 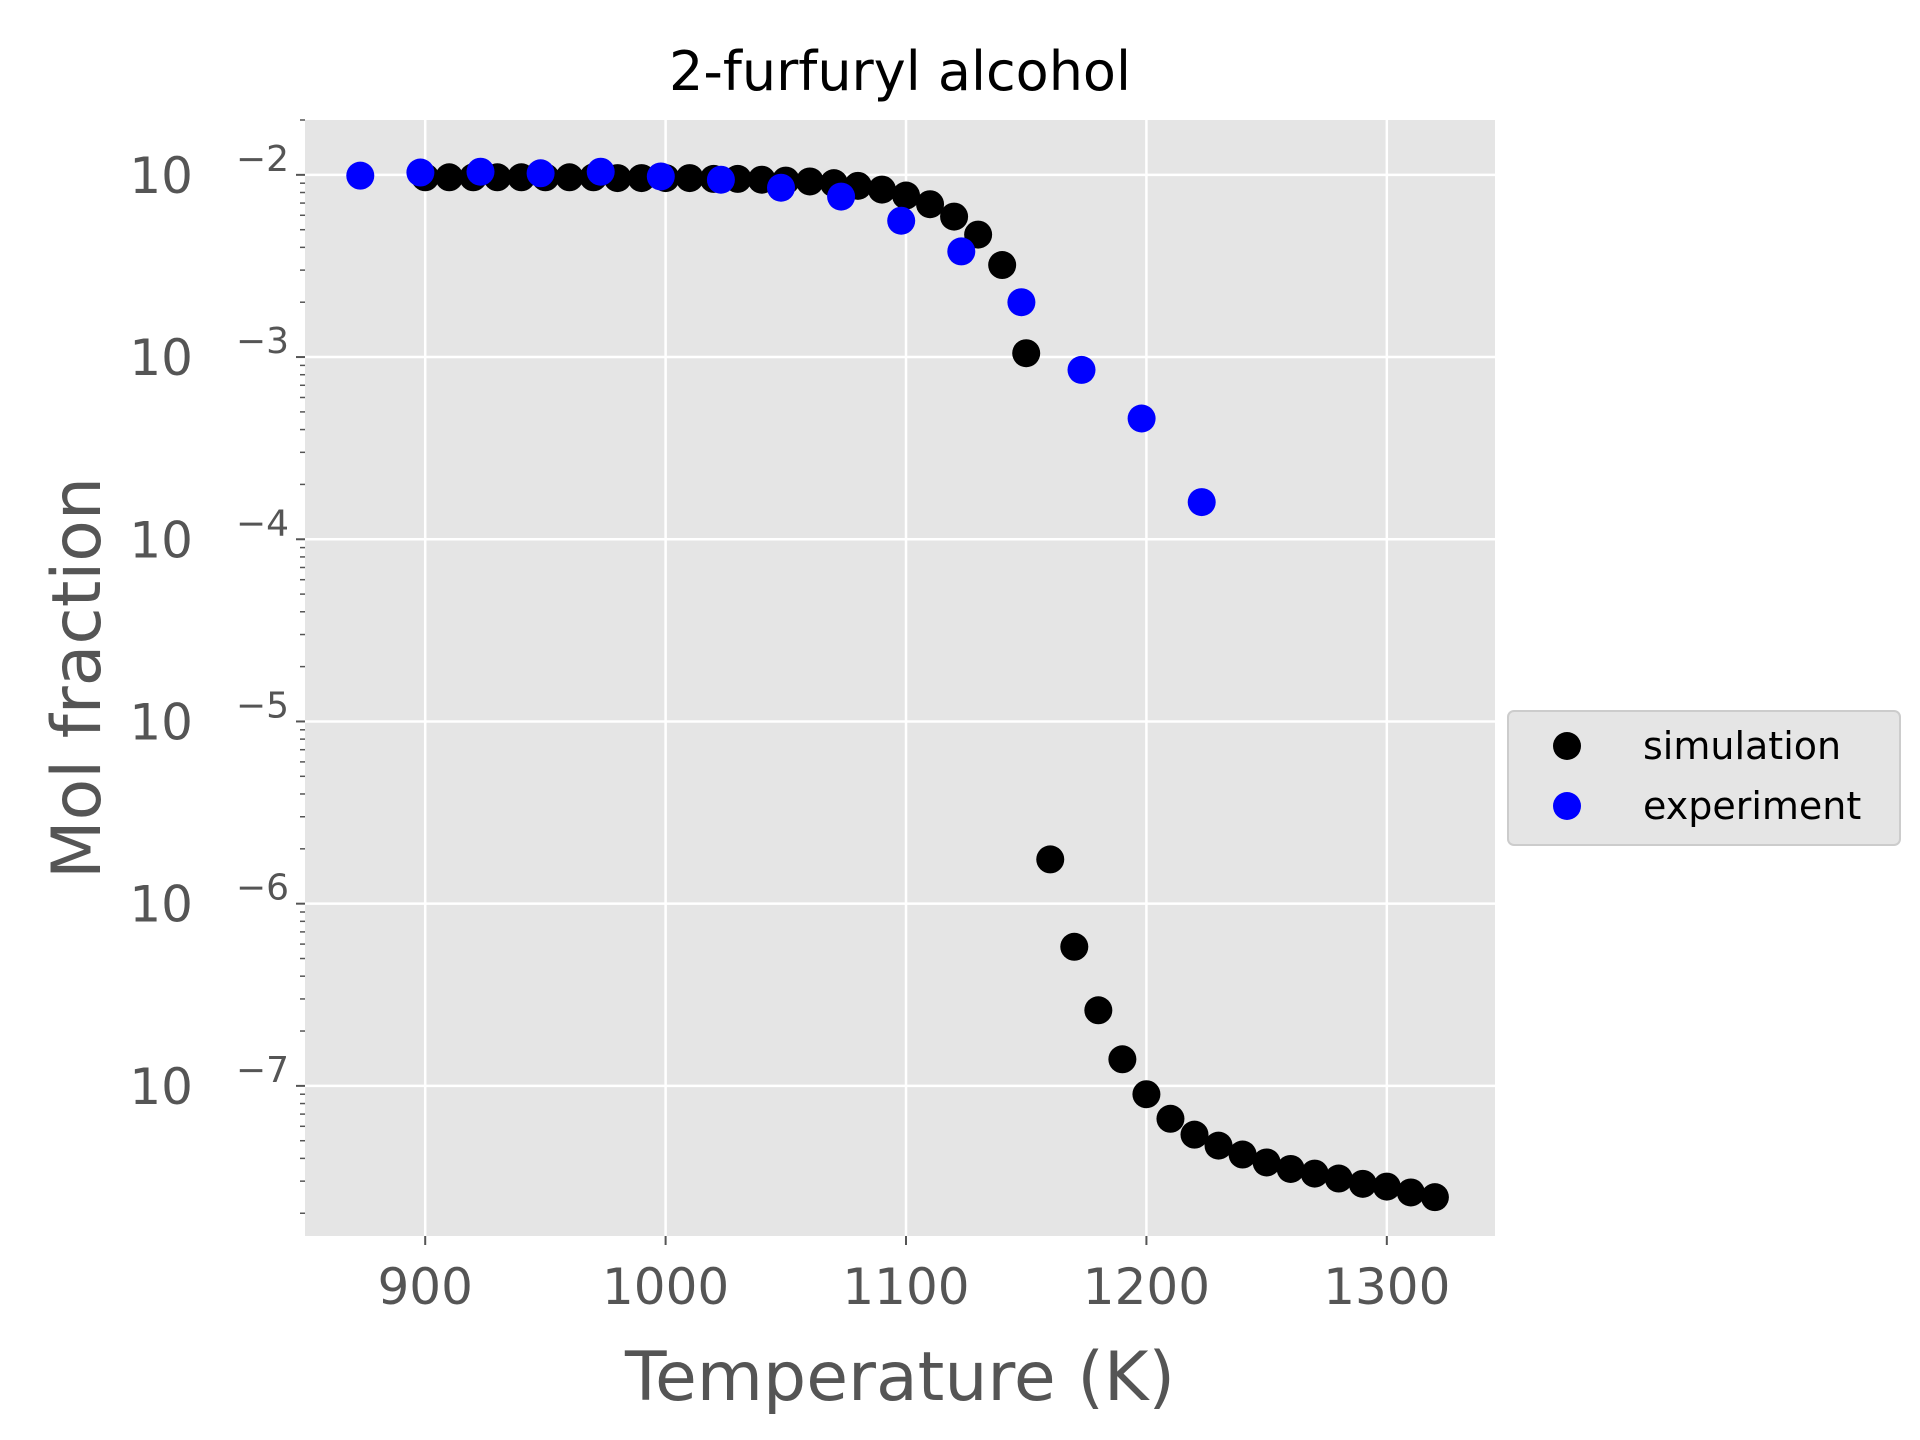 I want to click on legend: simulation experiment, so click(x=1704, y=778).